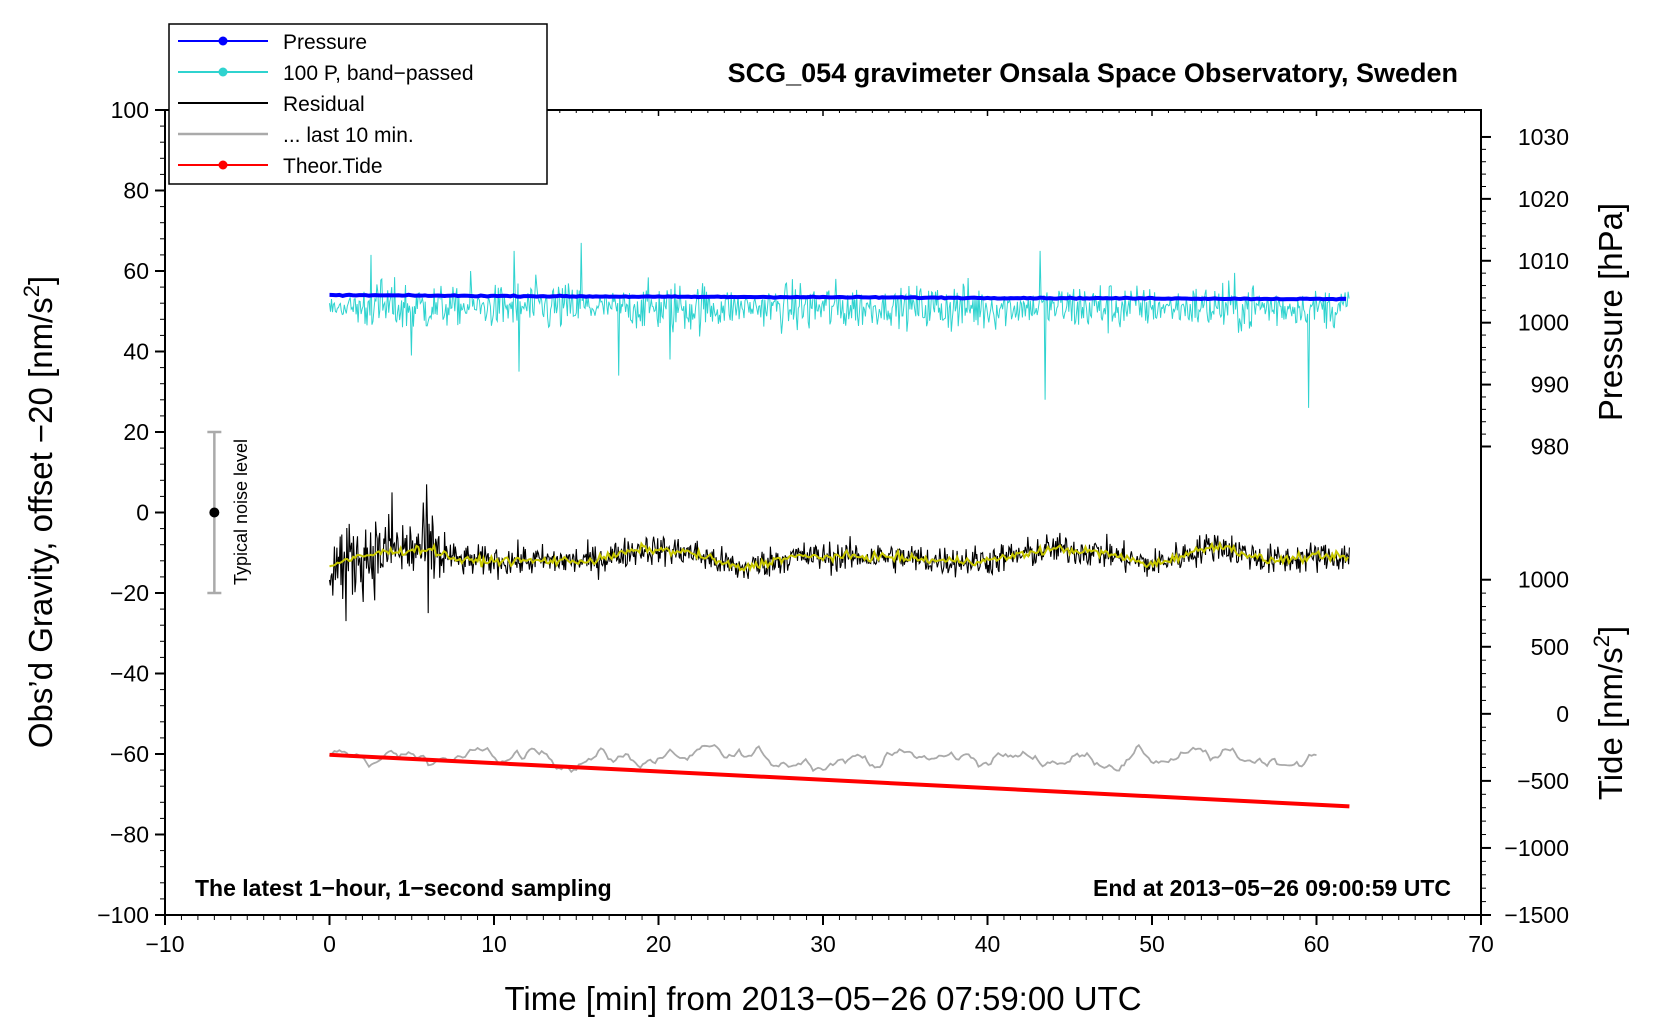 The height and width of the screenshot is (1020, 1660). Describe the element at coordinates (136, 352) in the screenshot. I see `y-left-tick-label: 40` at that location.